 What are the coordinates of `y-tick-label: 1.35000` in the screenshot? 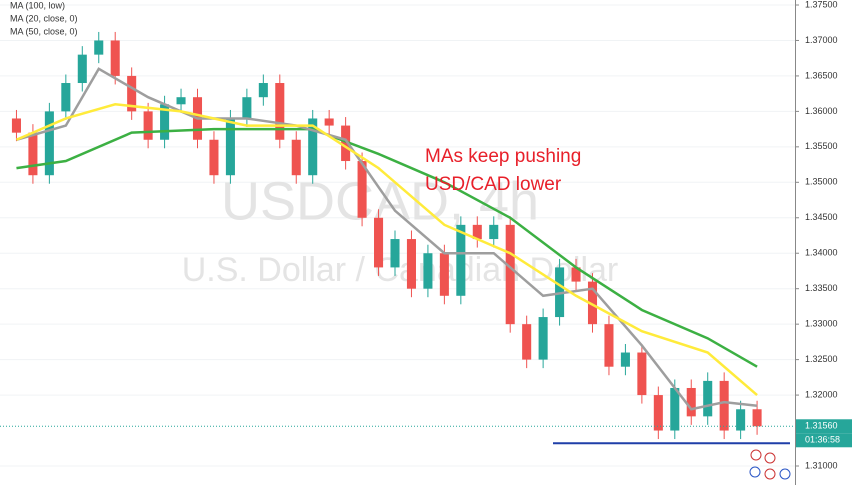 It's located at (821, 182).